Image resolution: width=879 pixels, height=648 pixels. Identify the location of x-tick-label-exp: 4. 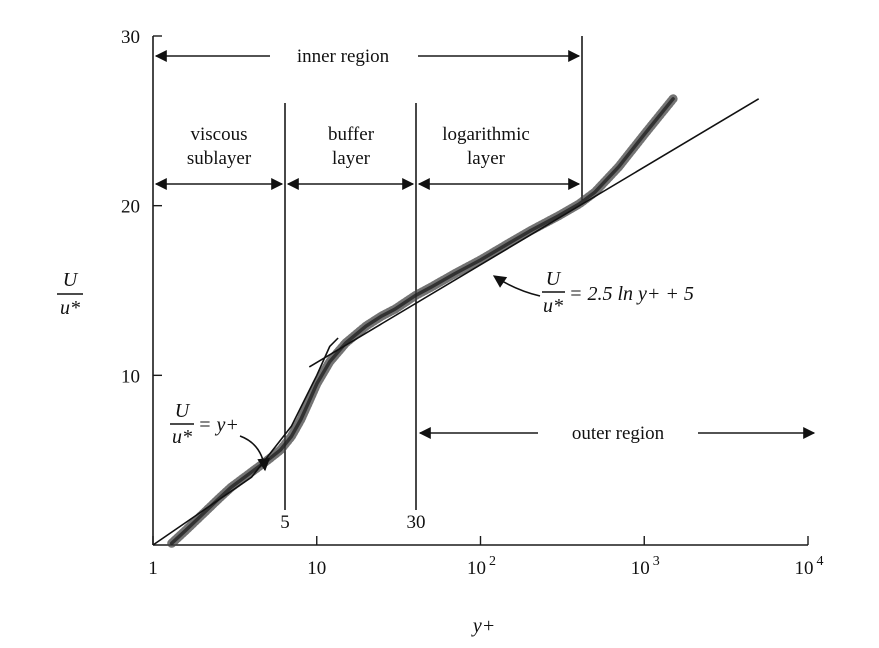
(820, 561).